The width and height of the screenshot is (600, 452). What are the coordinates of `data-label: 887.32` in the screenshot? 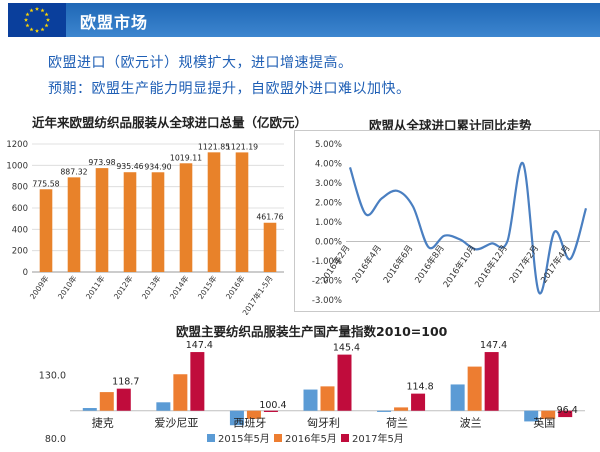 It's located at (73, 171).